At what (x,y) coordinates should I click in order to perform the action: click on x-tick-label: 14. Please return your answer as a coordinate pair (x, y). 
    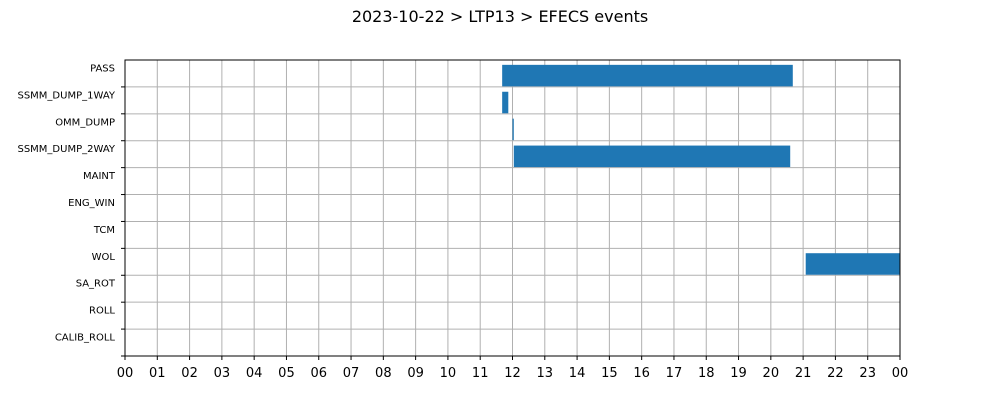
    Looking at the image, I should click on (577, 373).